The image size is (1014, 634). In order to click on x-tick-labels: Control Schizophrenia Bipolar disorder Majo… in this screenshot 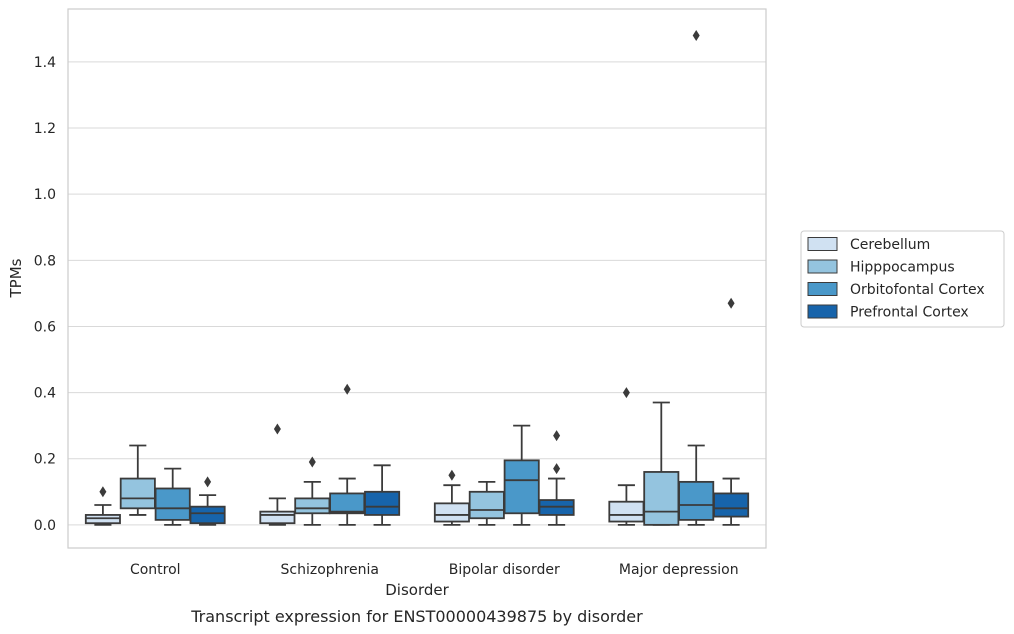, I will do `click(434, 570)`.